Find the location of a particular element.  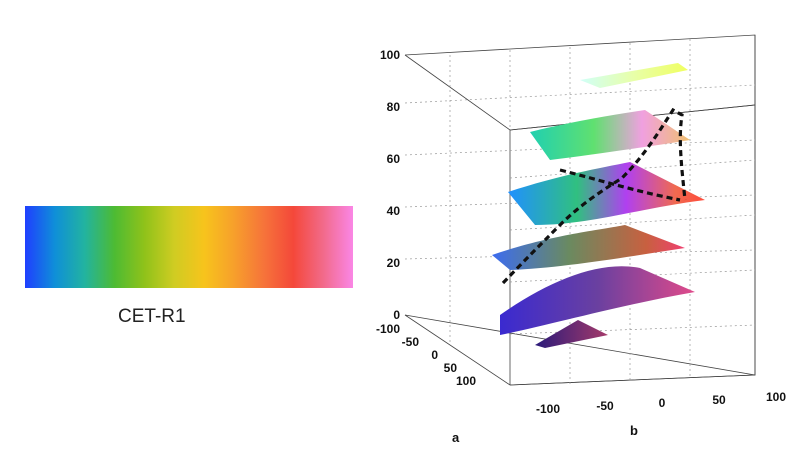

y-tick-label: -50 is located at coordinates (605, 406).